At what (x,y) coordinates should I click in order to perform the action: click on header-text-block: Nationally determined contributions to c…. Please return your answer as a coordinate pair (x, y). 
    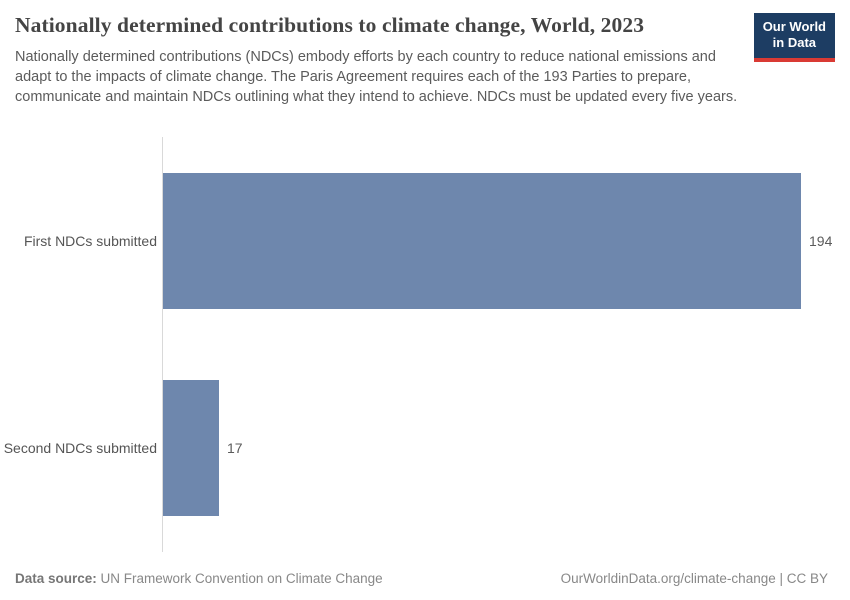
    Looking at the image, I should click on (382, 60).